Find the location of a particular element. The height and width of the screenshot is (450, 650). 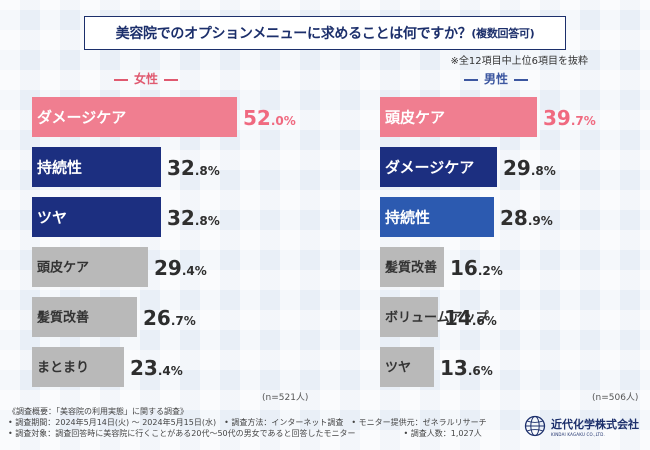

female-value-label-3: 32.8% is located at coordinates (193, 218).